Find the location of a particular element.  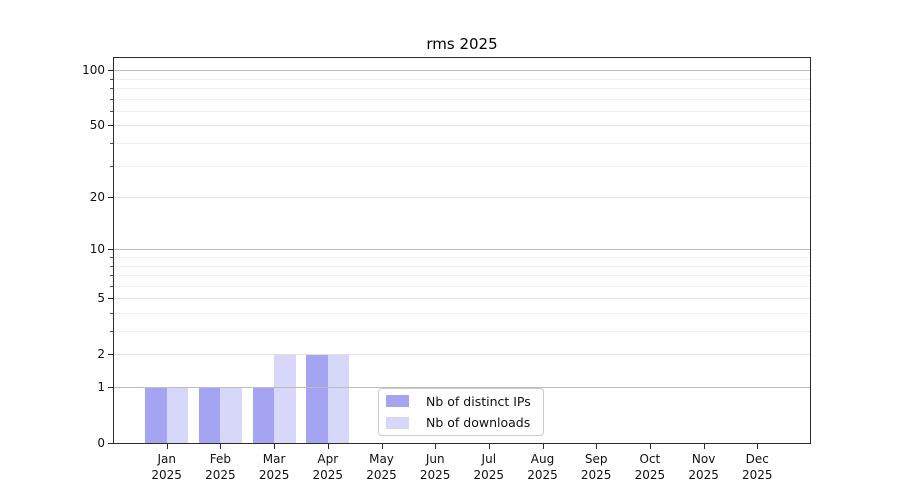

y-tick-label: 20 is located at coordinates (97, 197).